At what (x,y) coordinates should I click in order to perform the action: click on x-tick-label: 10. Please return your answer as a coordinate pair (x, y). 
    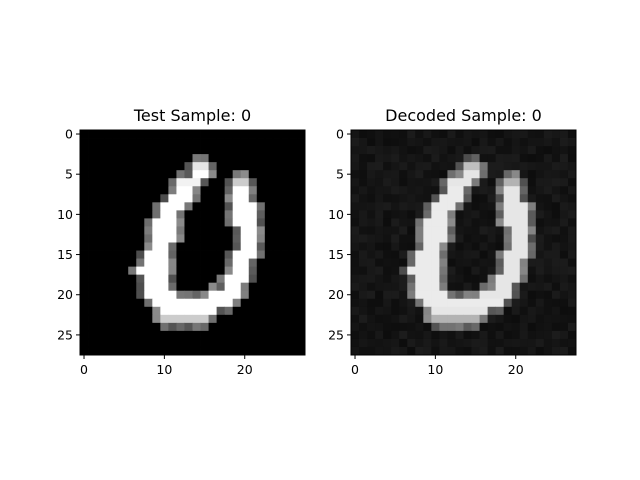
    Looking at the image, I should click on (435, 369).